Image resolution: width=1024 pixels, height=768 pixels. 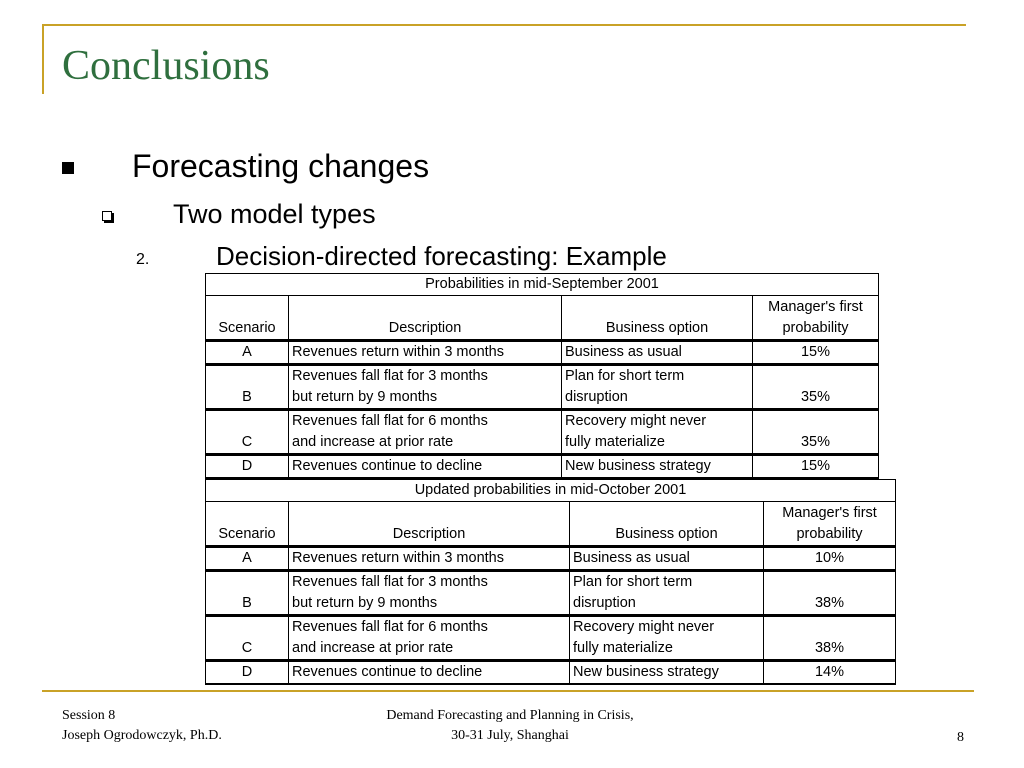 I want to click on square-bullet-icon, so click(x=68, y=168).